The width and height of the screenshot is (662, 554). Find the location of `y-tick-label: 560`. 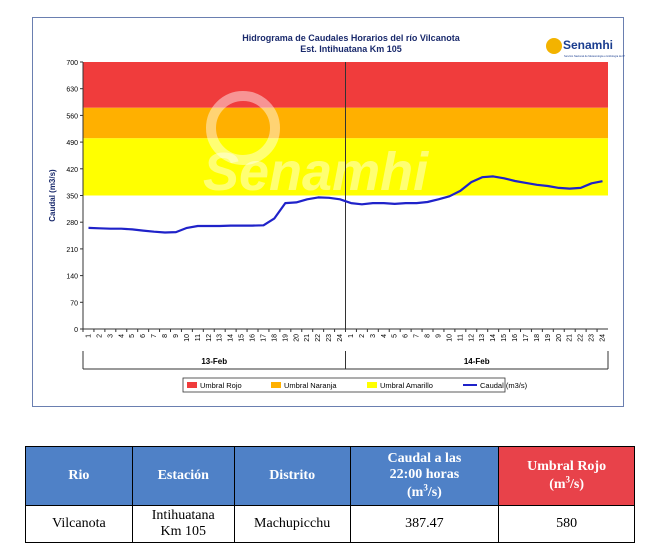

y-tick-label: 560 is located at coordinates (72, 116).